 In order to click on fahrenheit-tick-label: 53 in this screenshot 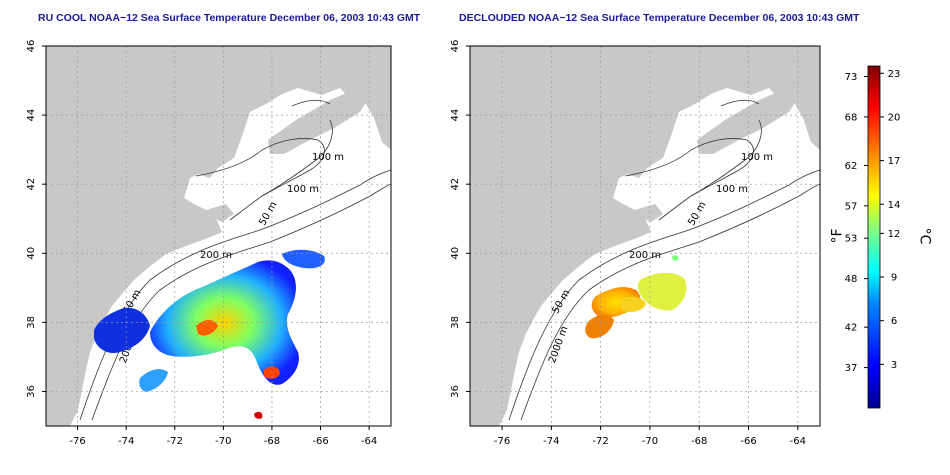, I will do `click(851, 239)`.